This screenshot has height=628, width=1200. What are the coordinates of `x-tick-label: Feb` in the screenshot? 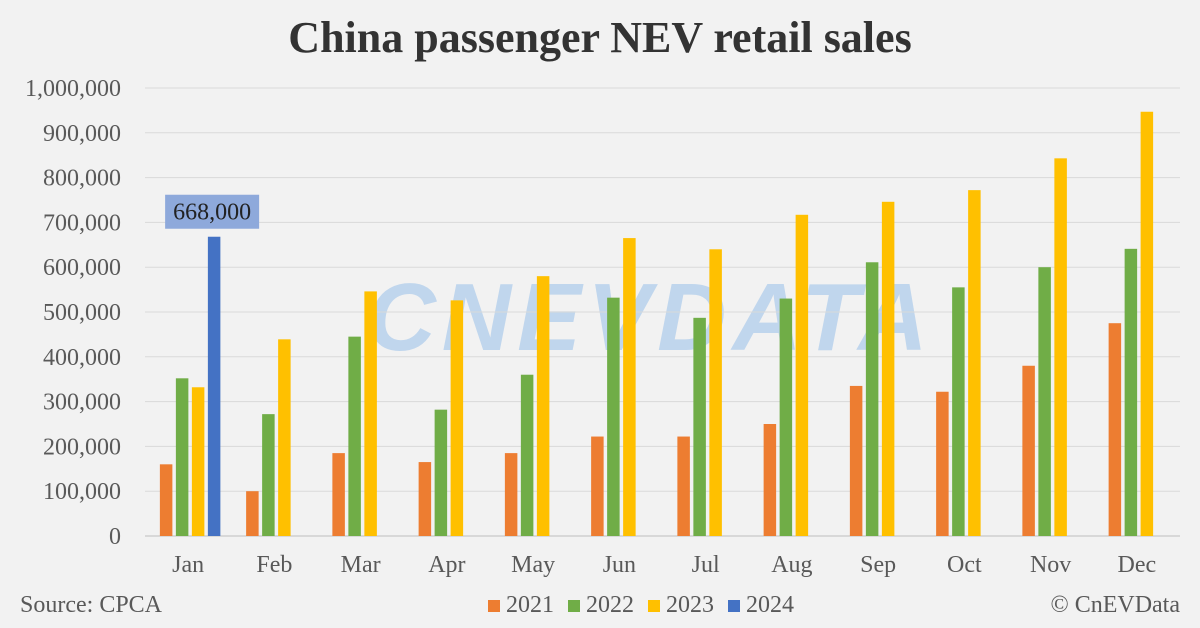 It's located at (274, 565).